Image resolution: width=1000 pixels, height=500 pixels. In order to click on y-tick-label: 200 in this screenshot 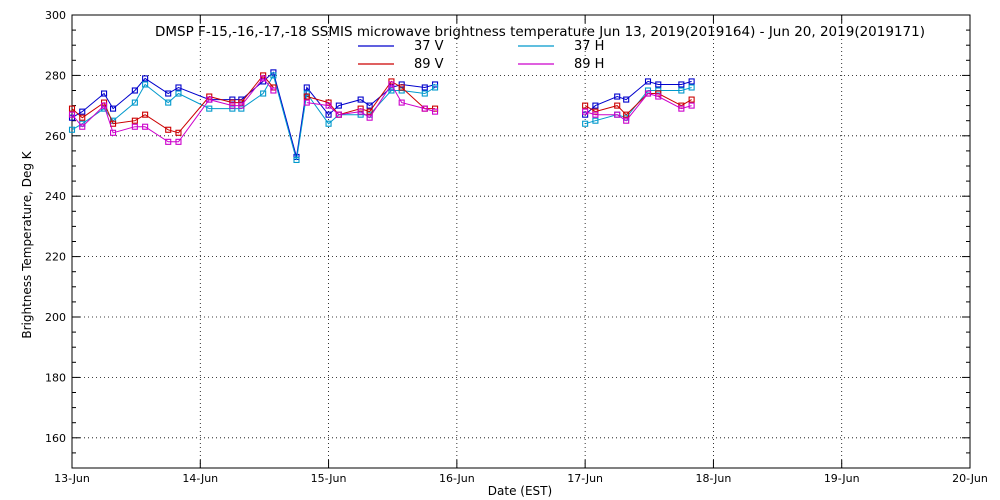, I will do `click(55, 317)`.